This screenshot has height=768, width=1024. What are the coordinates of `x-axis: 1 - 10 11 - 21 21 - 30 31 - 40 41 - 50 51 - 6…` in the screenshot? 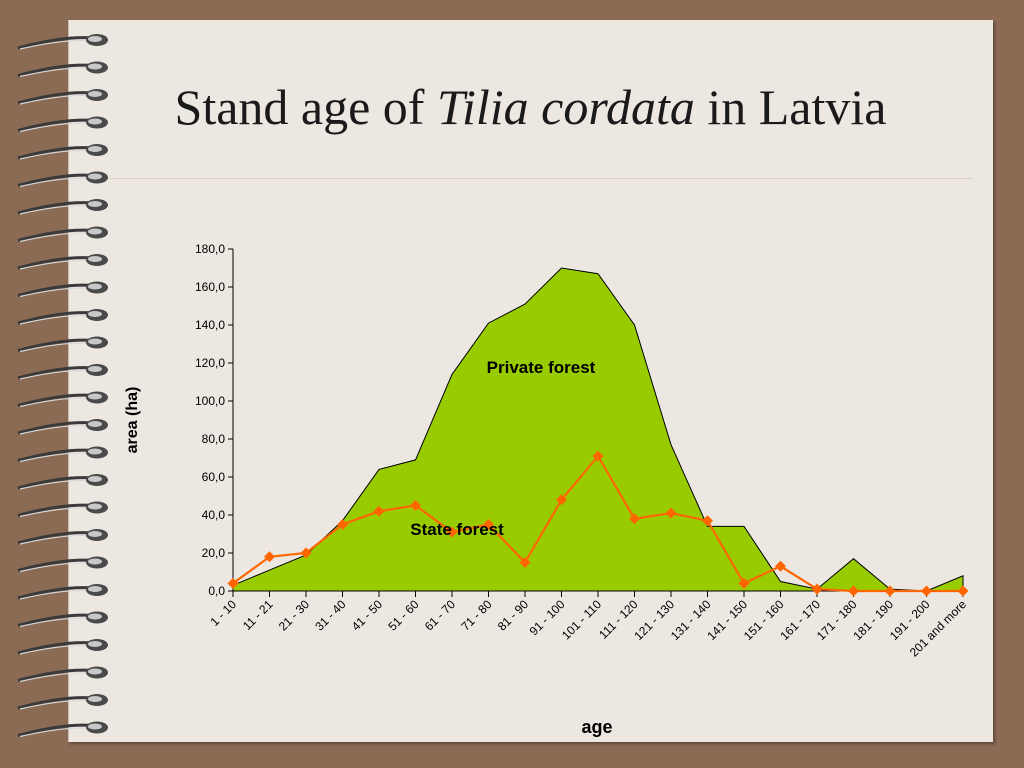 It's located at (588, 624).